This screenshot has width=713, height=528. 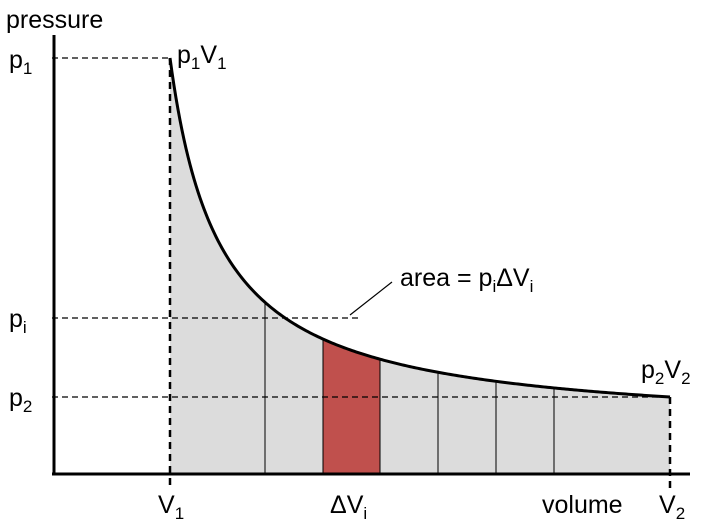 I want to click on annotation-leader-line, so click(x=371, y=298).